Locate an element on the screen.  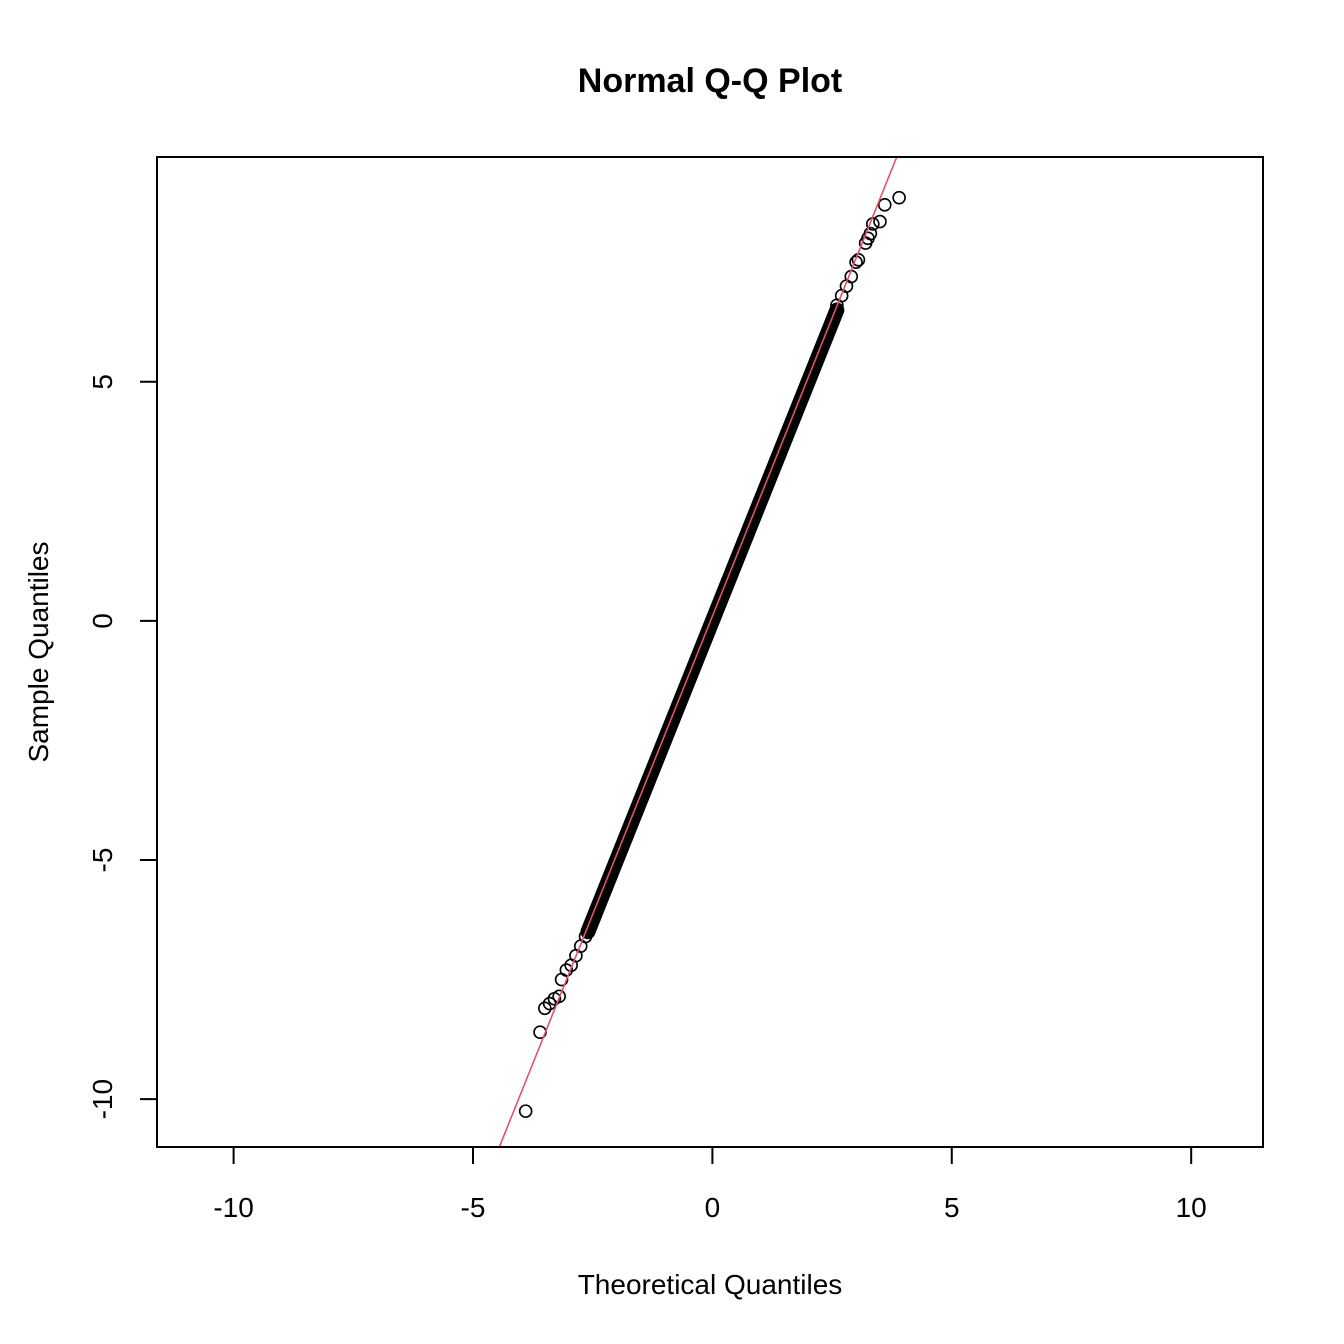
y-tick-label: 0 is located at coordinates (102, 621).